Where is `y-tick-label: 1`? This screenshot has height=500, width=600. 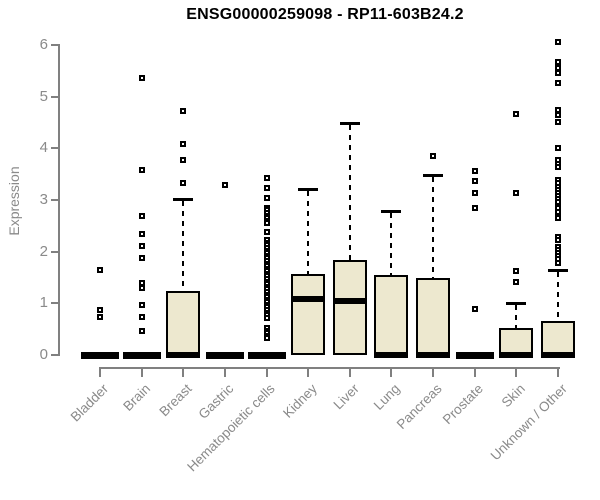 y-tick-label: 1 is located at coordinates (43, 303).